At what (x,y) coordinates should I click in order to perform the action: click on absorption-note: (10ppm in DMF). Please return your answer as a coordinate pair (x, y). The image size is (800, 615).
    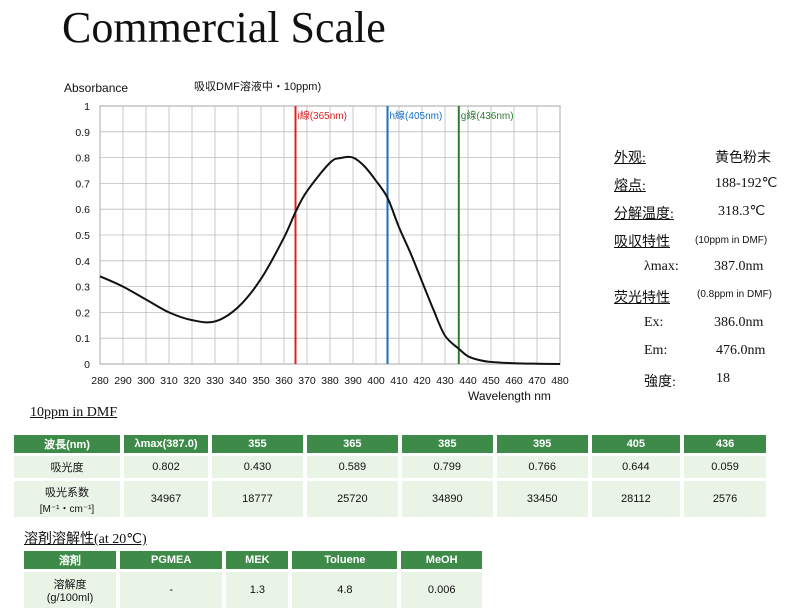
    Looking at the image, I should click on (731, 240).